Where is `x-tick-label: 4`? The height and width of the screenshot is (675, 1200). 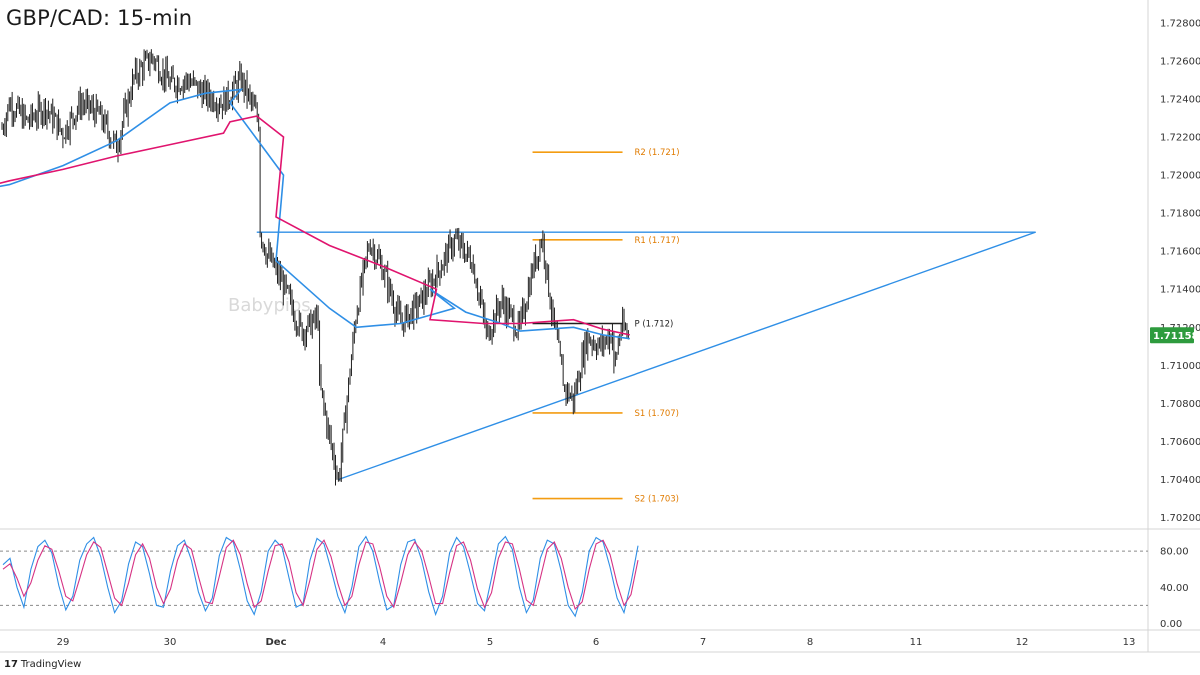 x-tick-label: 4 is located at coordinates (383, 642).